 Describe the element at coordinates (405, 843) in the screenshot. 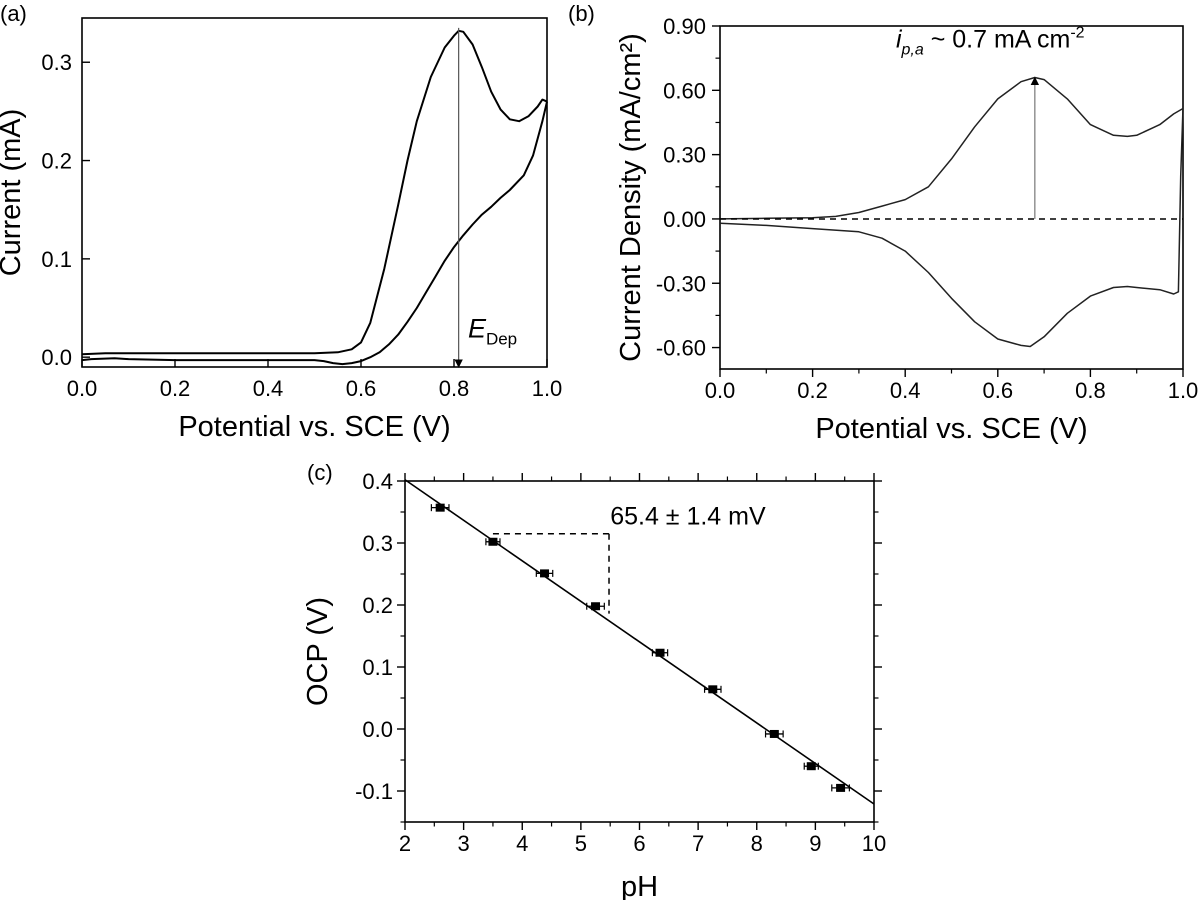

I see `x-tick-label: 2` at that location.